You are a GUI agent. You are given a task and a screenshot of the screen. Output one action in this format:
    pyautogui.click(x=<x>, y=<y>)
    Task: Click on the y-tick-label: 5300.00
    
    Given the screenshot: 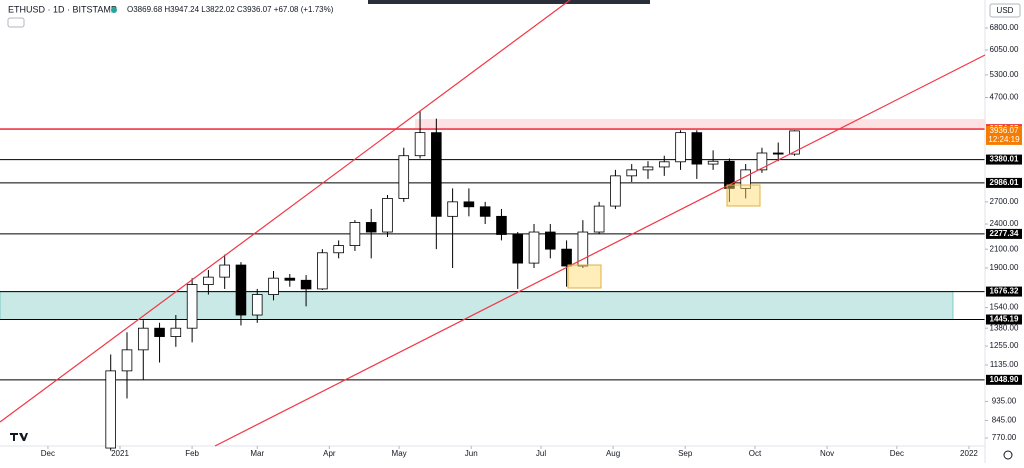 What is the action you would take?
    pyautogui.click(x=1004, y=74)
    